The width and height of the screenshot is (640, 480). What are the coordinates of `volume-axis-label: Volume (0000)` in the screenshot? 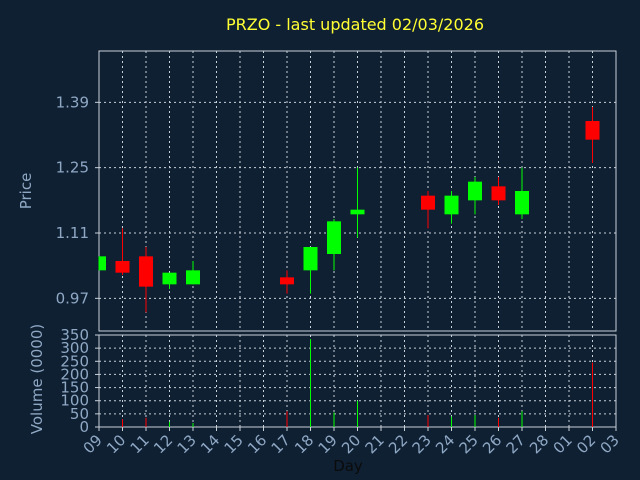 It's located at (37, 379).